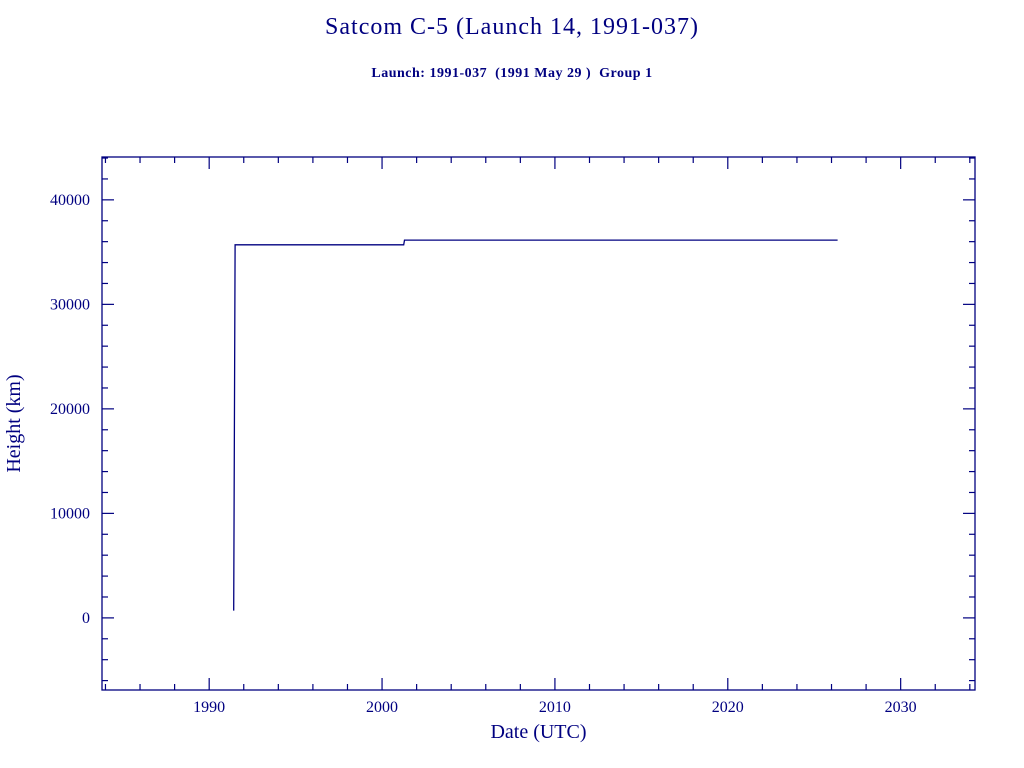 This screenshot has height=768, width=1024. I want to click on x-axis-label: Date (UTC), so click(538, 732).